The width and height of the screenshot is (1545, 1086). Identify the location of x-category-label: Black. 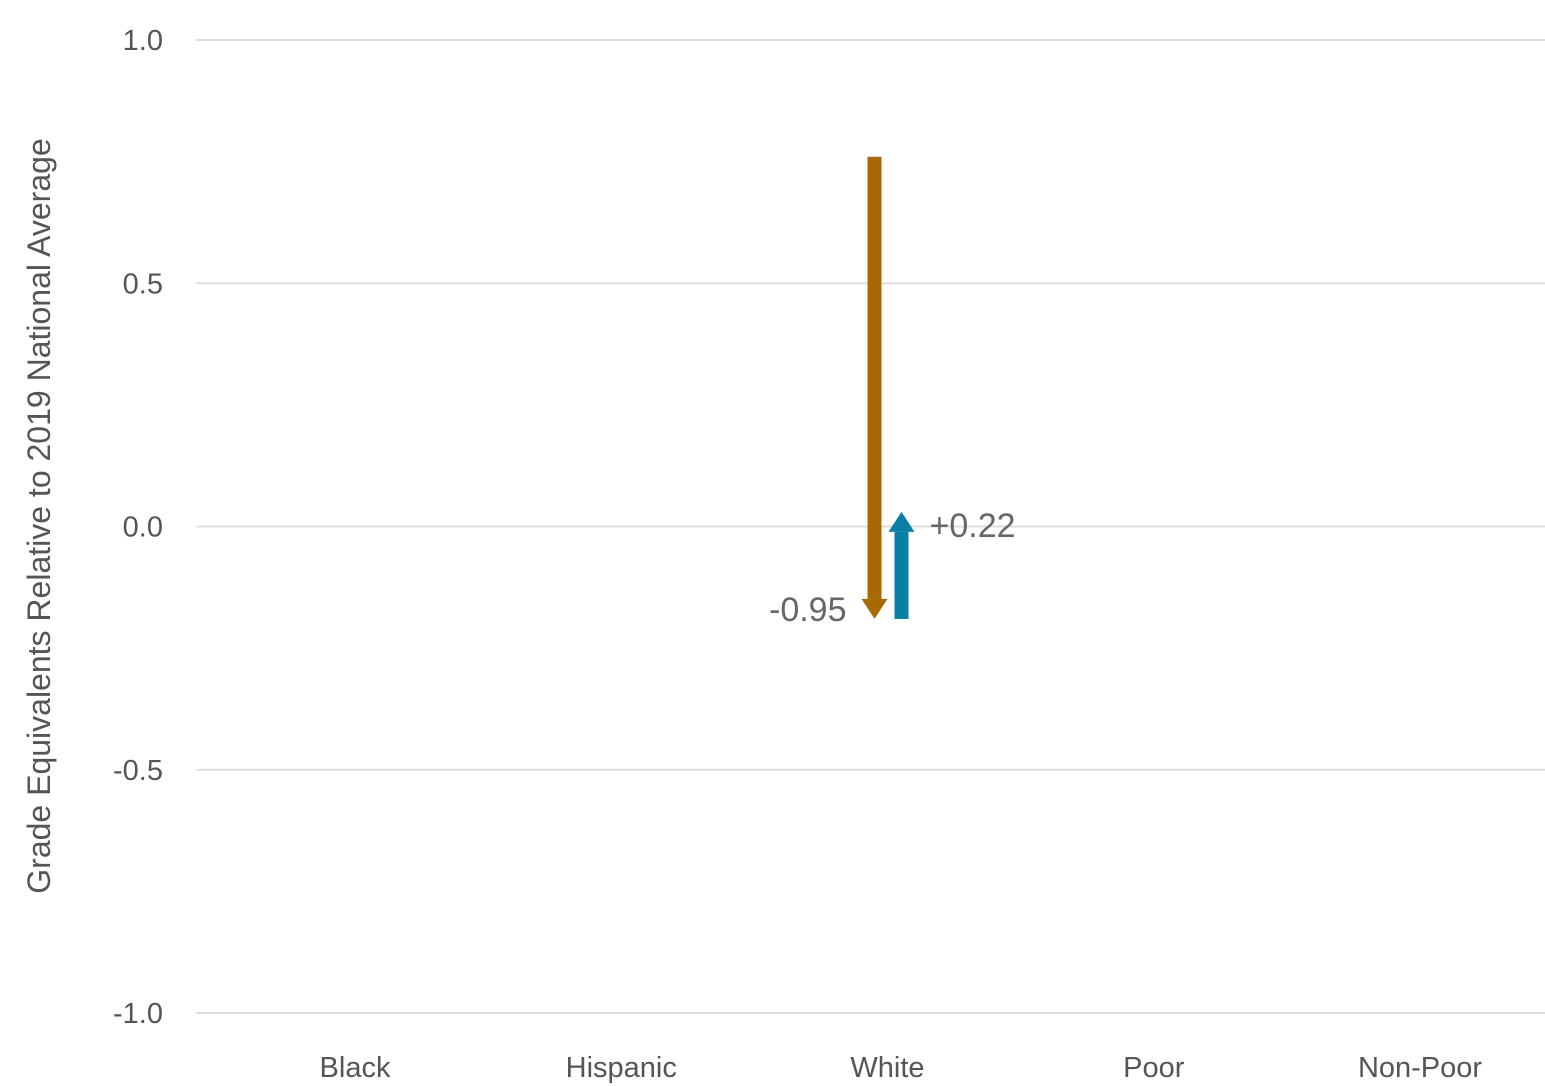
(355, 1068).